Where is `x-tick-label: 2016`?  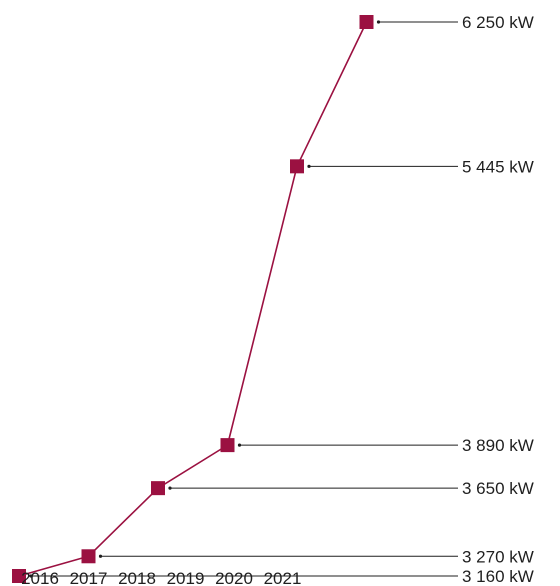
x-tick-label: 2016 is located at coordinates (40, 577).